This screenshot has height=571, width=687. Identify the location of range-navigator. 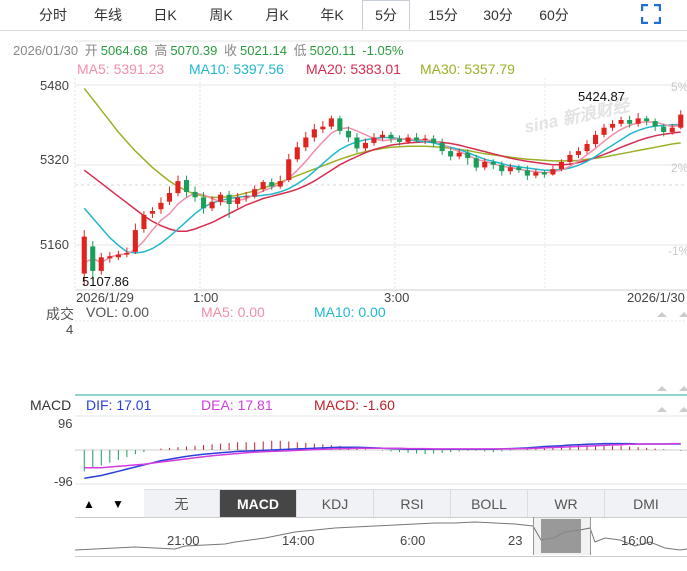
(381, 537).